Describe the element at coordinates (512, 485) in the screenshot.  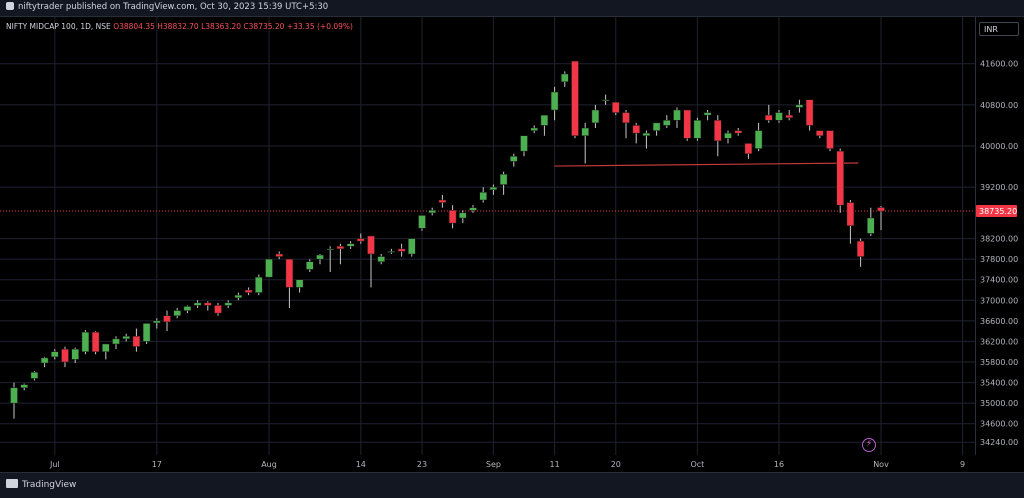
I see `footer-bar: TradingView` at that location.